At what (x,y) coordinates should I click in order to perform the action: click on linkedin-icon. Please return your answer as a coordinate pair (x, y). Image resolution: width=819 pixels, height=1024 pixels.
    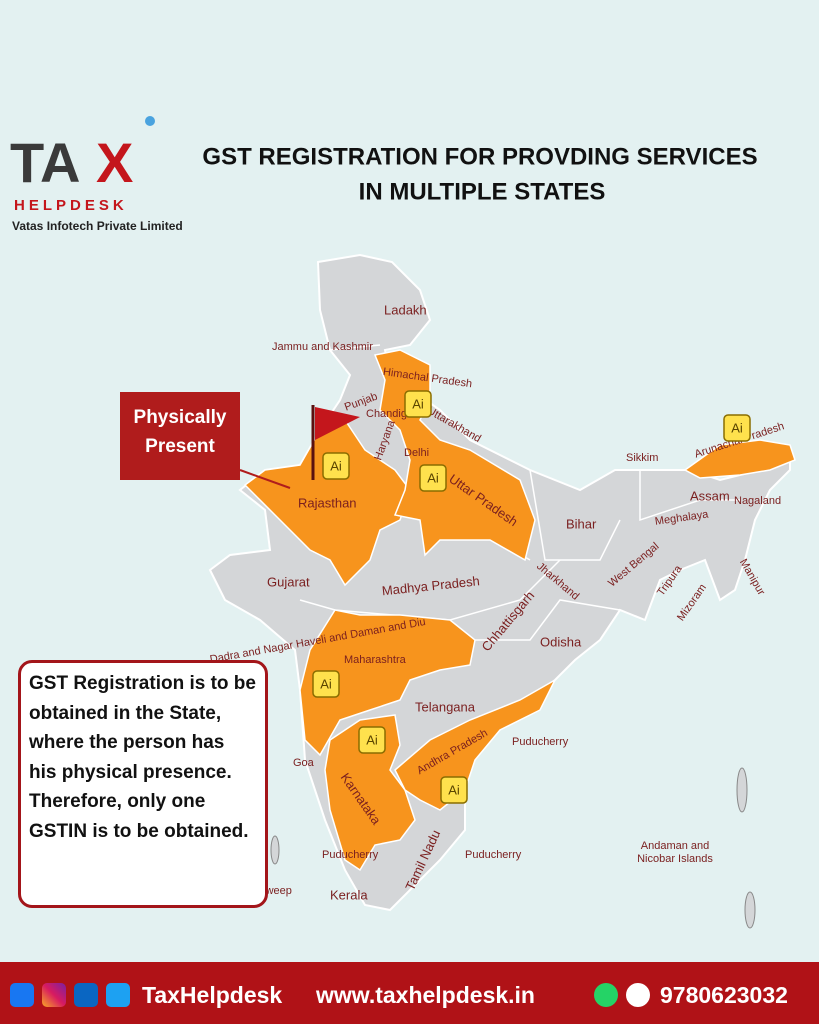
    Looking at the image, I should click on (86, 995).